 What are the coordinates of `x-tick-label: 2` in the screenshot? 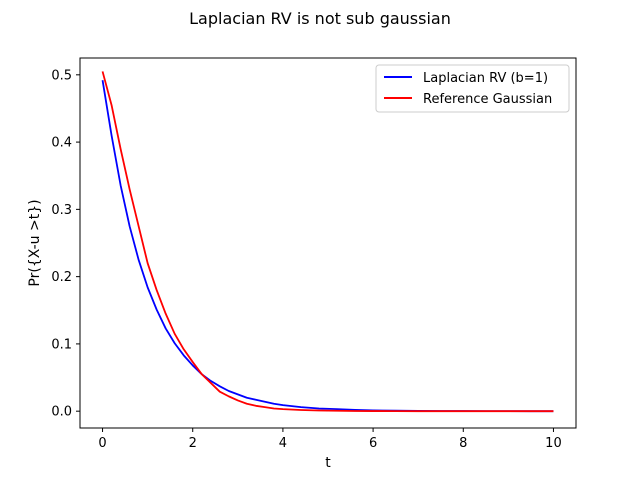 It's located at (193, 443).